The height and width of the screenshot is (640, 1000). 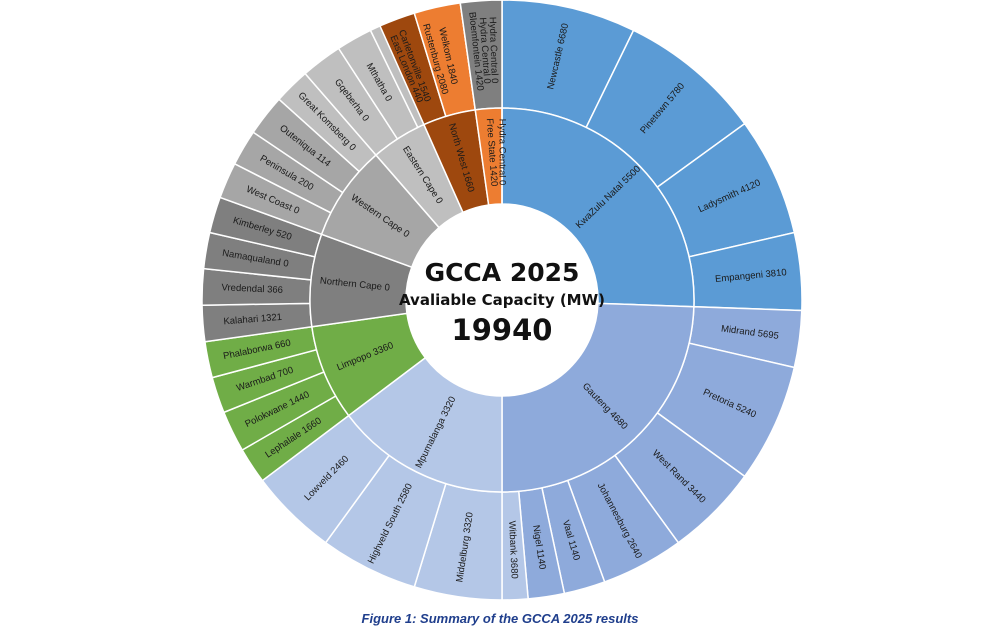 I want to click on outer-label-kalahari-1321: Kalahari 1321, so click(x=252, y=320).